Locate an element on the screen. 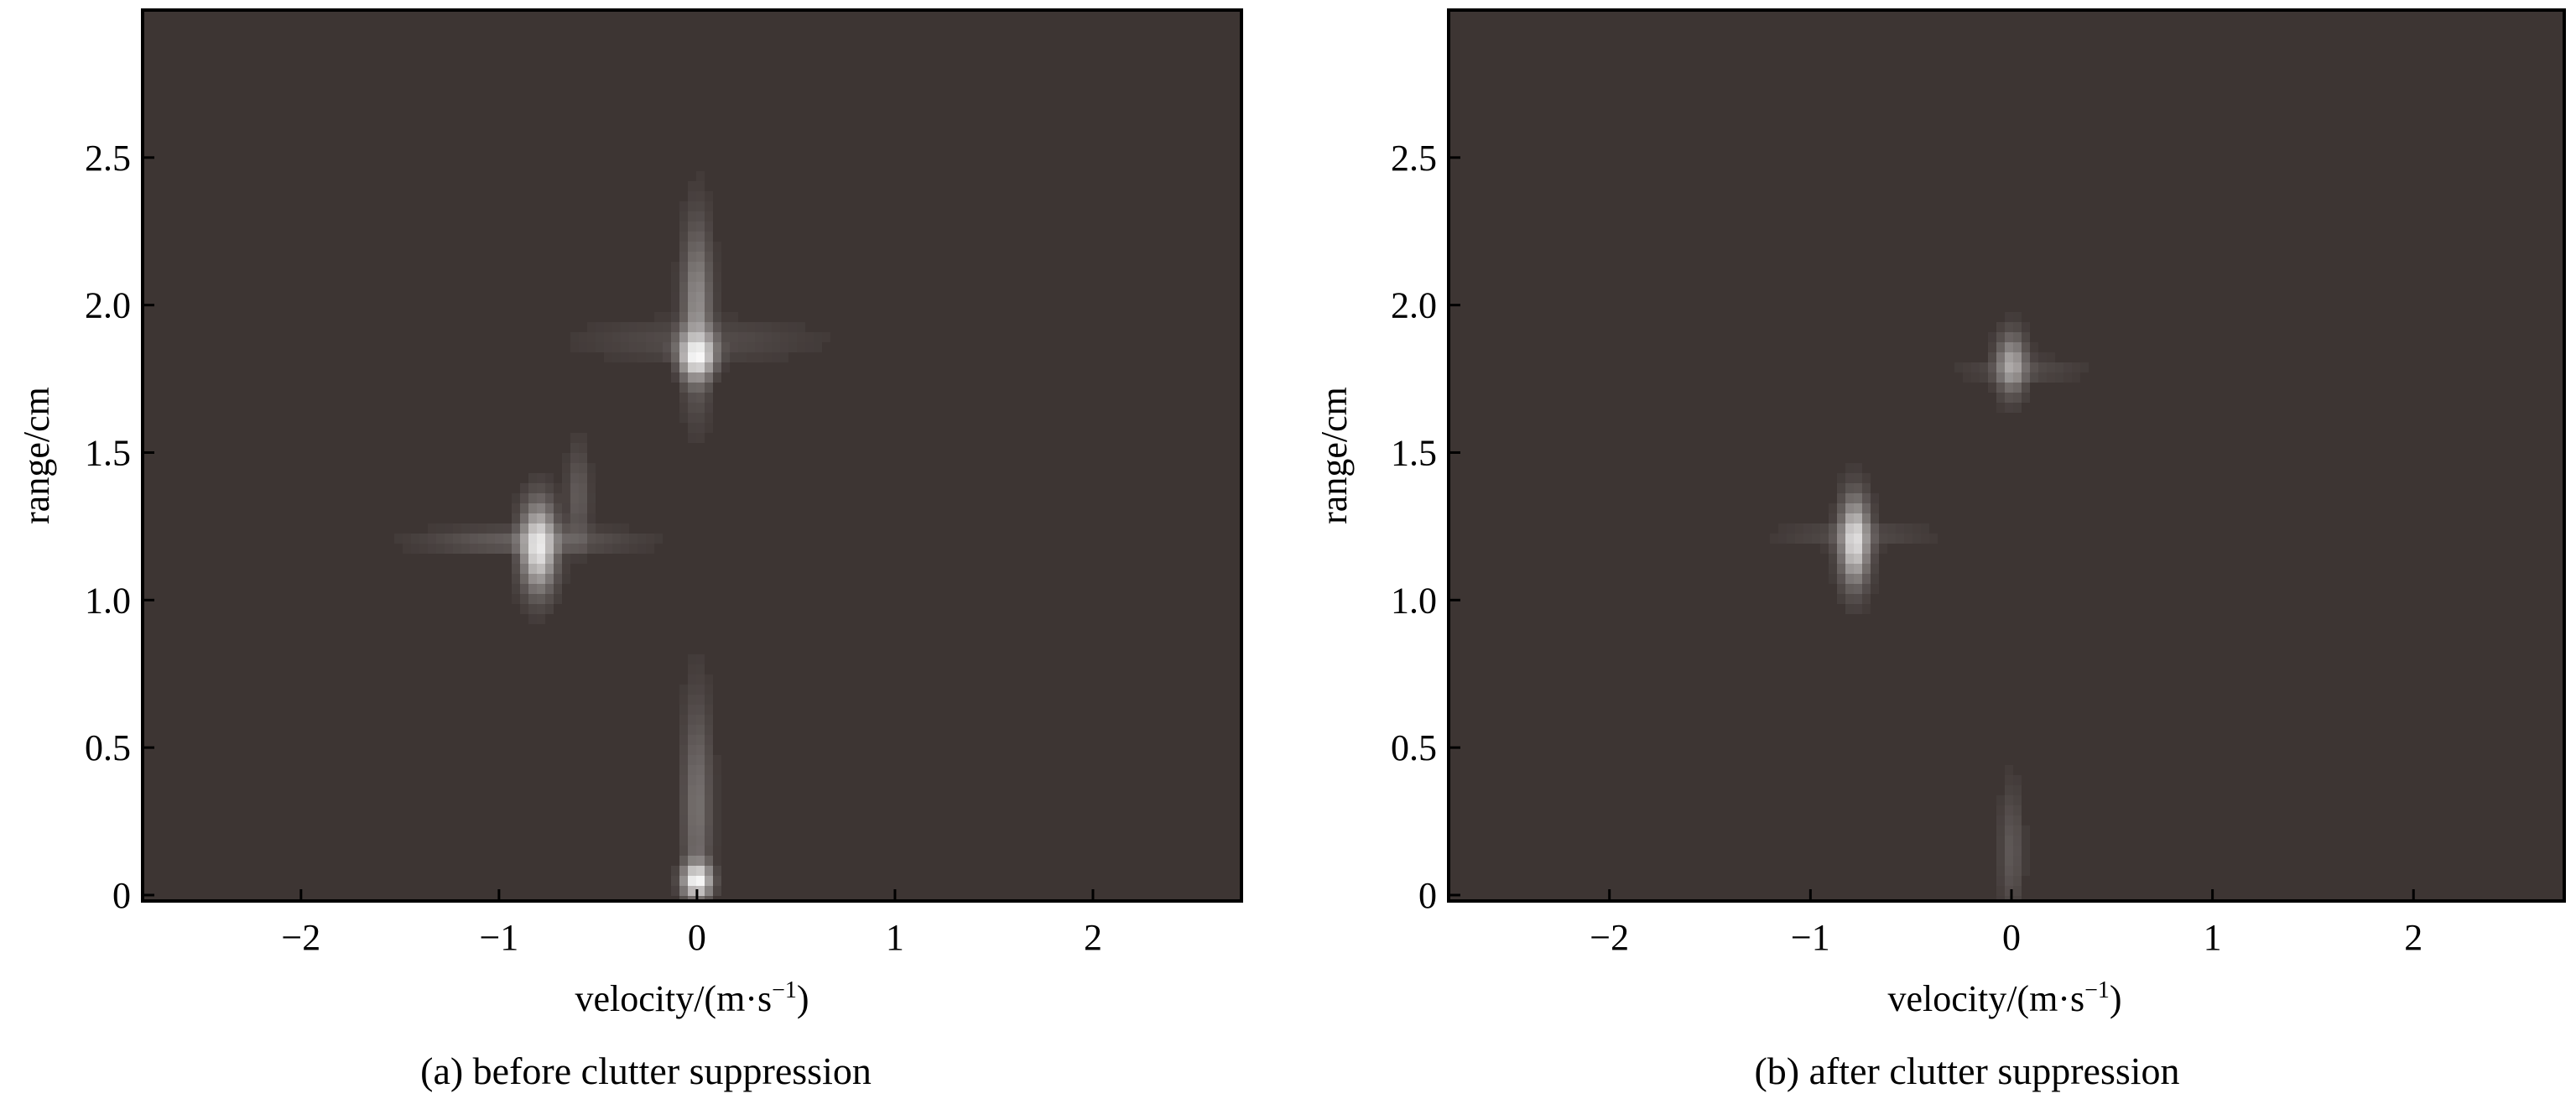 The image size is (2576, 1104). y-axis-label: range/cm is located at coordinates (36, 455).